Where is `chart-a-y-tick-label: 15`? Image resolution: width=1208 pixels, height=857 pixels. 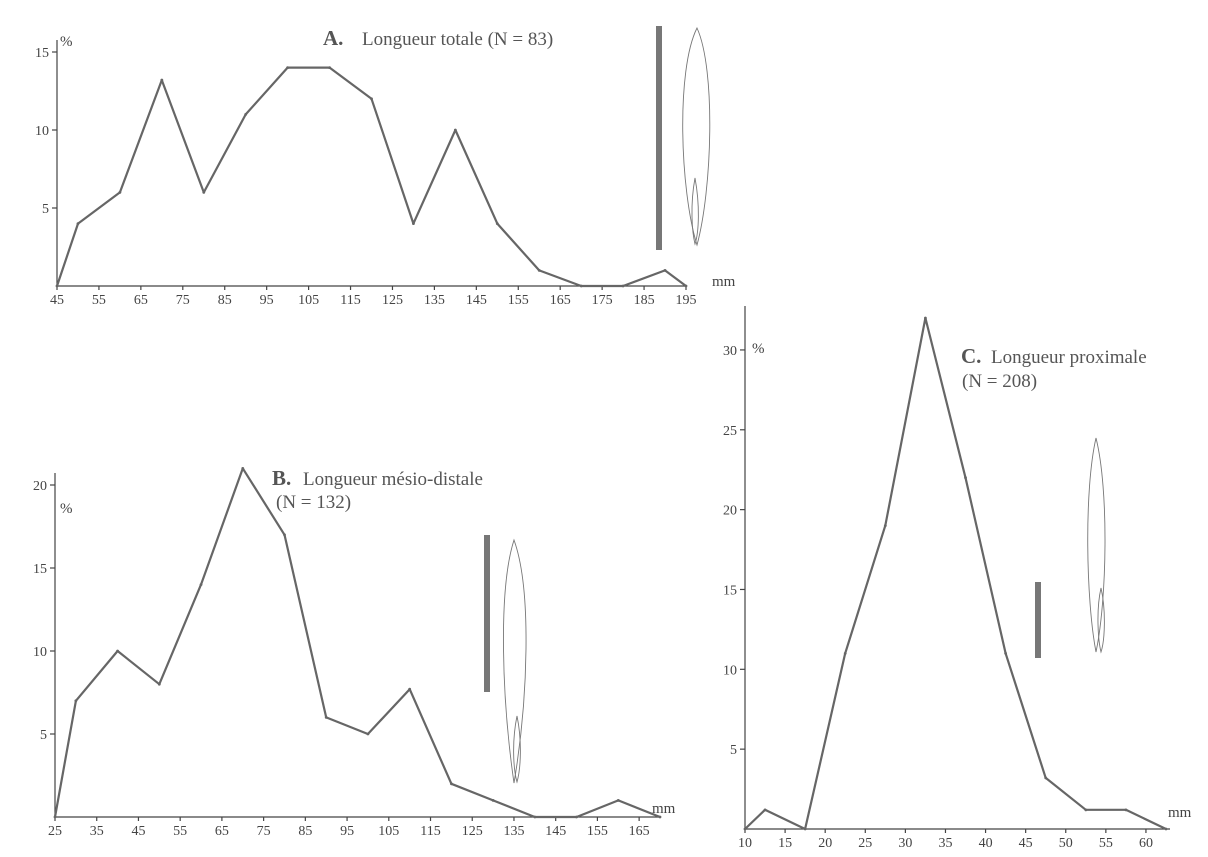
chart-a-y-tick-label: 15 is located at coordinates (42, 53).